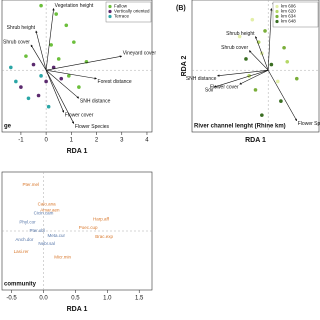 The width and height of the screenshot is (320, 320). I want to click on species-label: Harp.aff, so click(101, 218).